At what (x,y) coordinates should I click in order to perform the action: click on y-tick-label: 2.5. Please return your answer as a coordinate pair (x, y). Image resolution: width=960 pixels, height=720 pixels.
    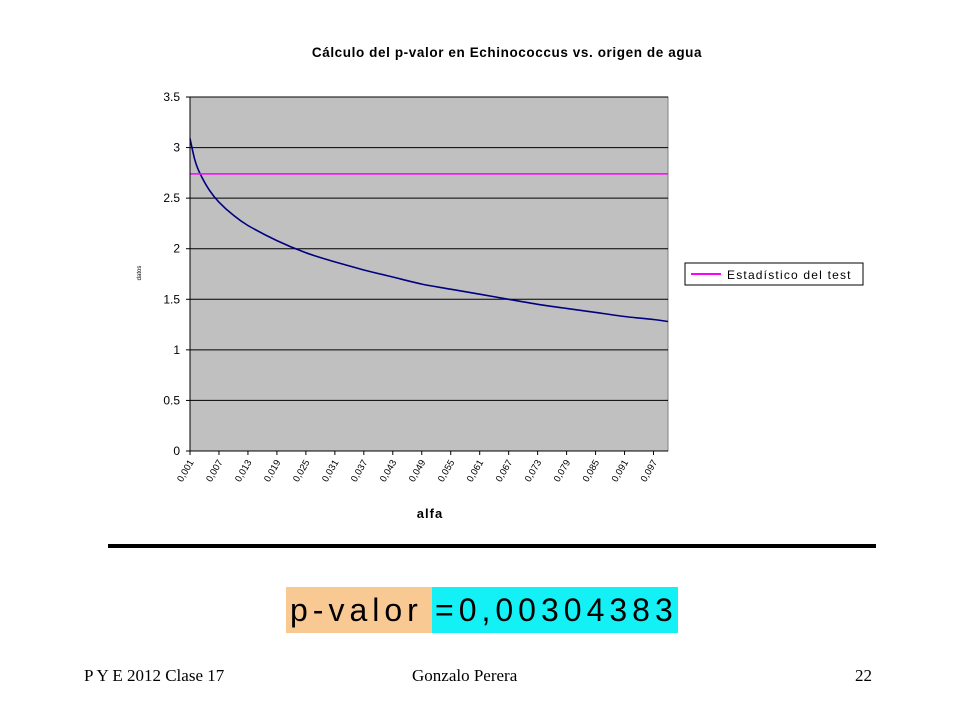
    Looking at the image, I should click on (171, 198).